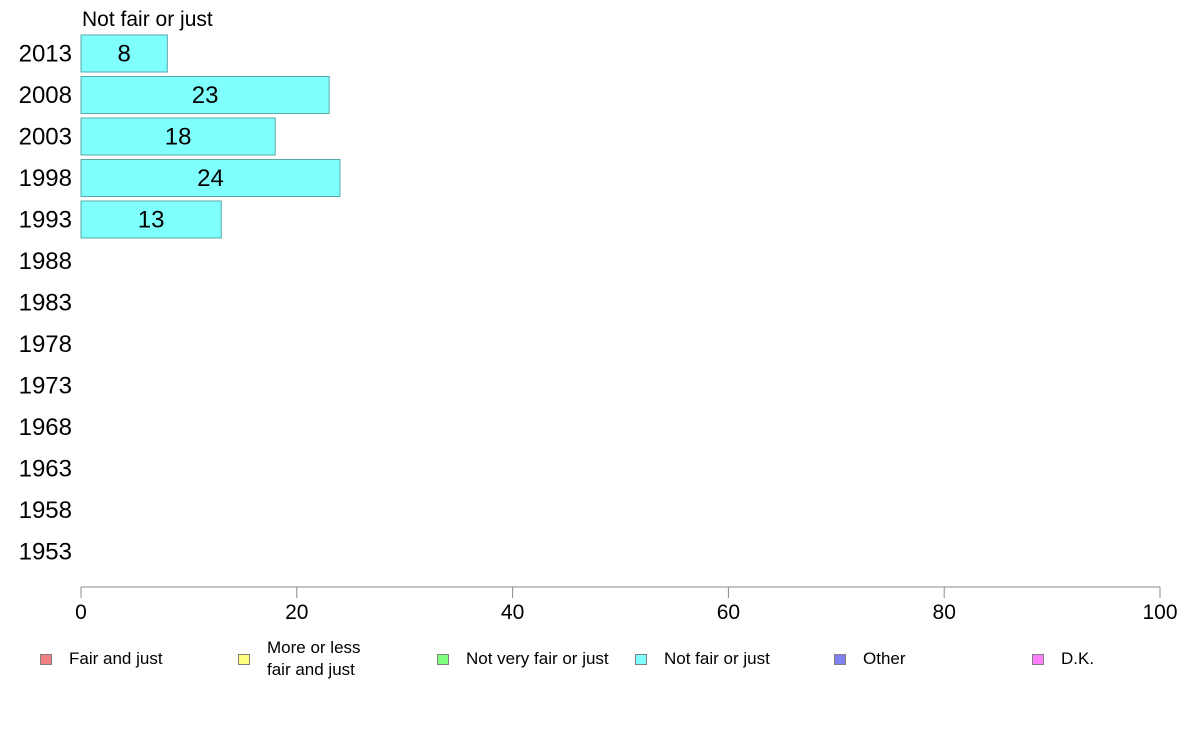 This screenshot has height=736, width=1188. What do you see at coordinates (314, 658) in the screenshot?
I see `legend-label: More or less fair and just` at bounding box center [314, 658].